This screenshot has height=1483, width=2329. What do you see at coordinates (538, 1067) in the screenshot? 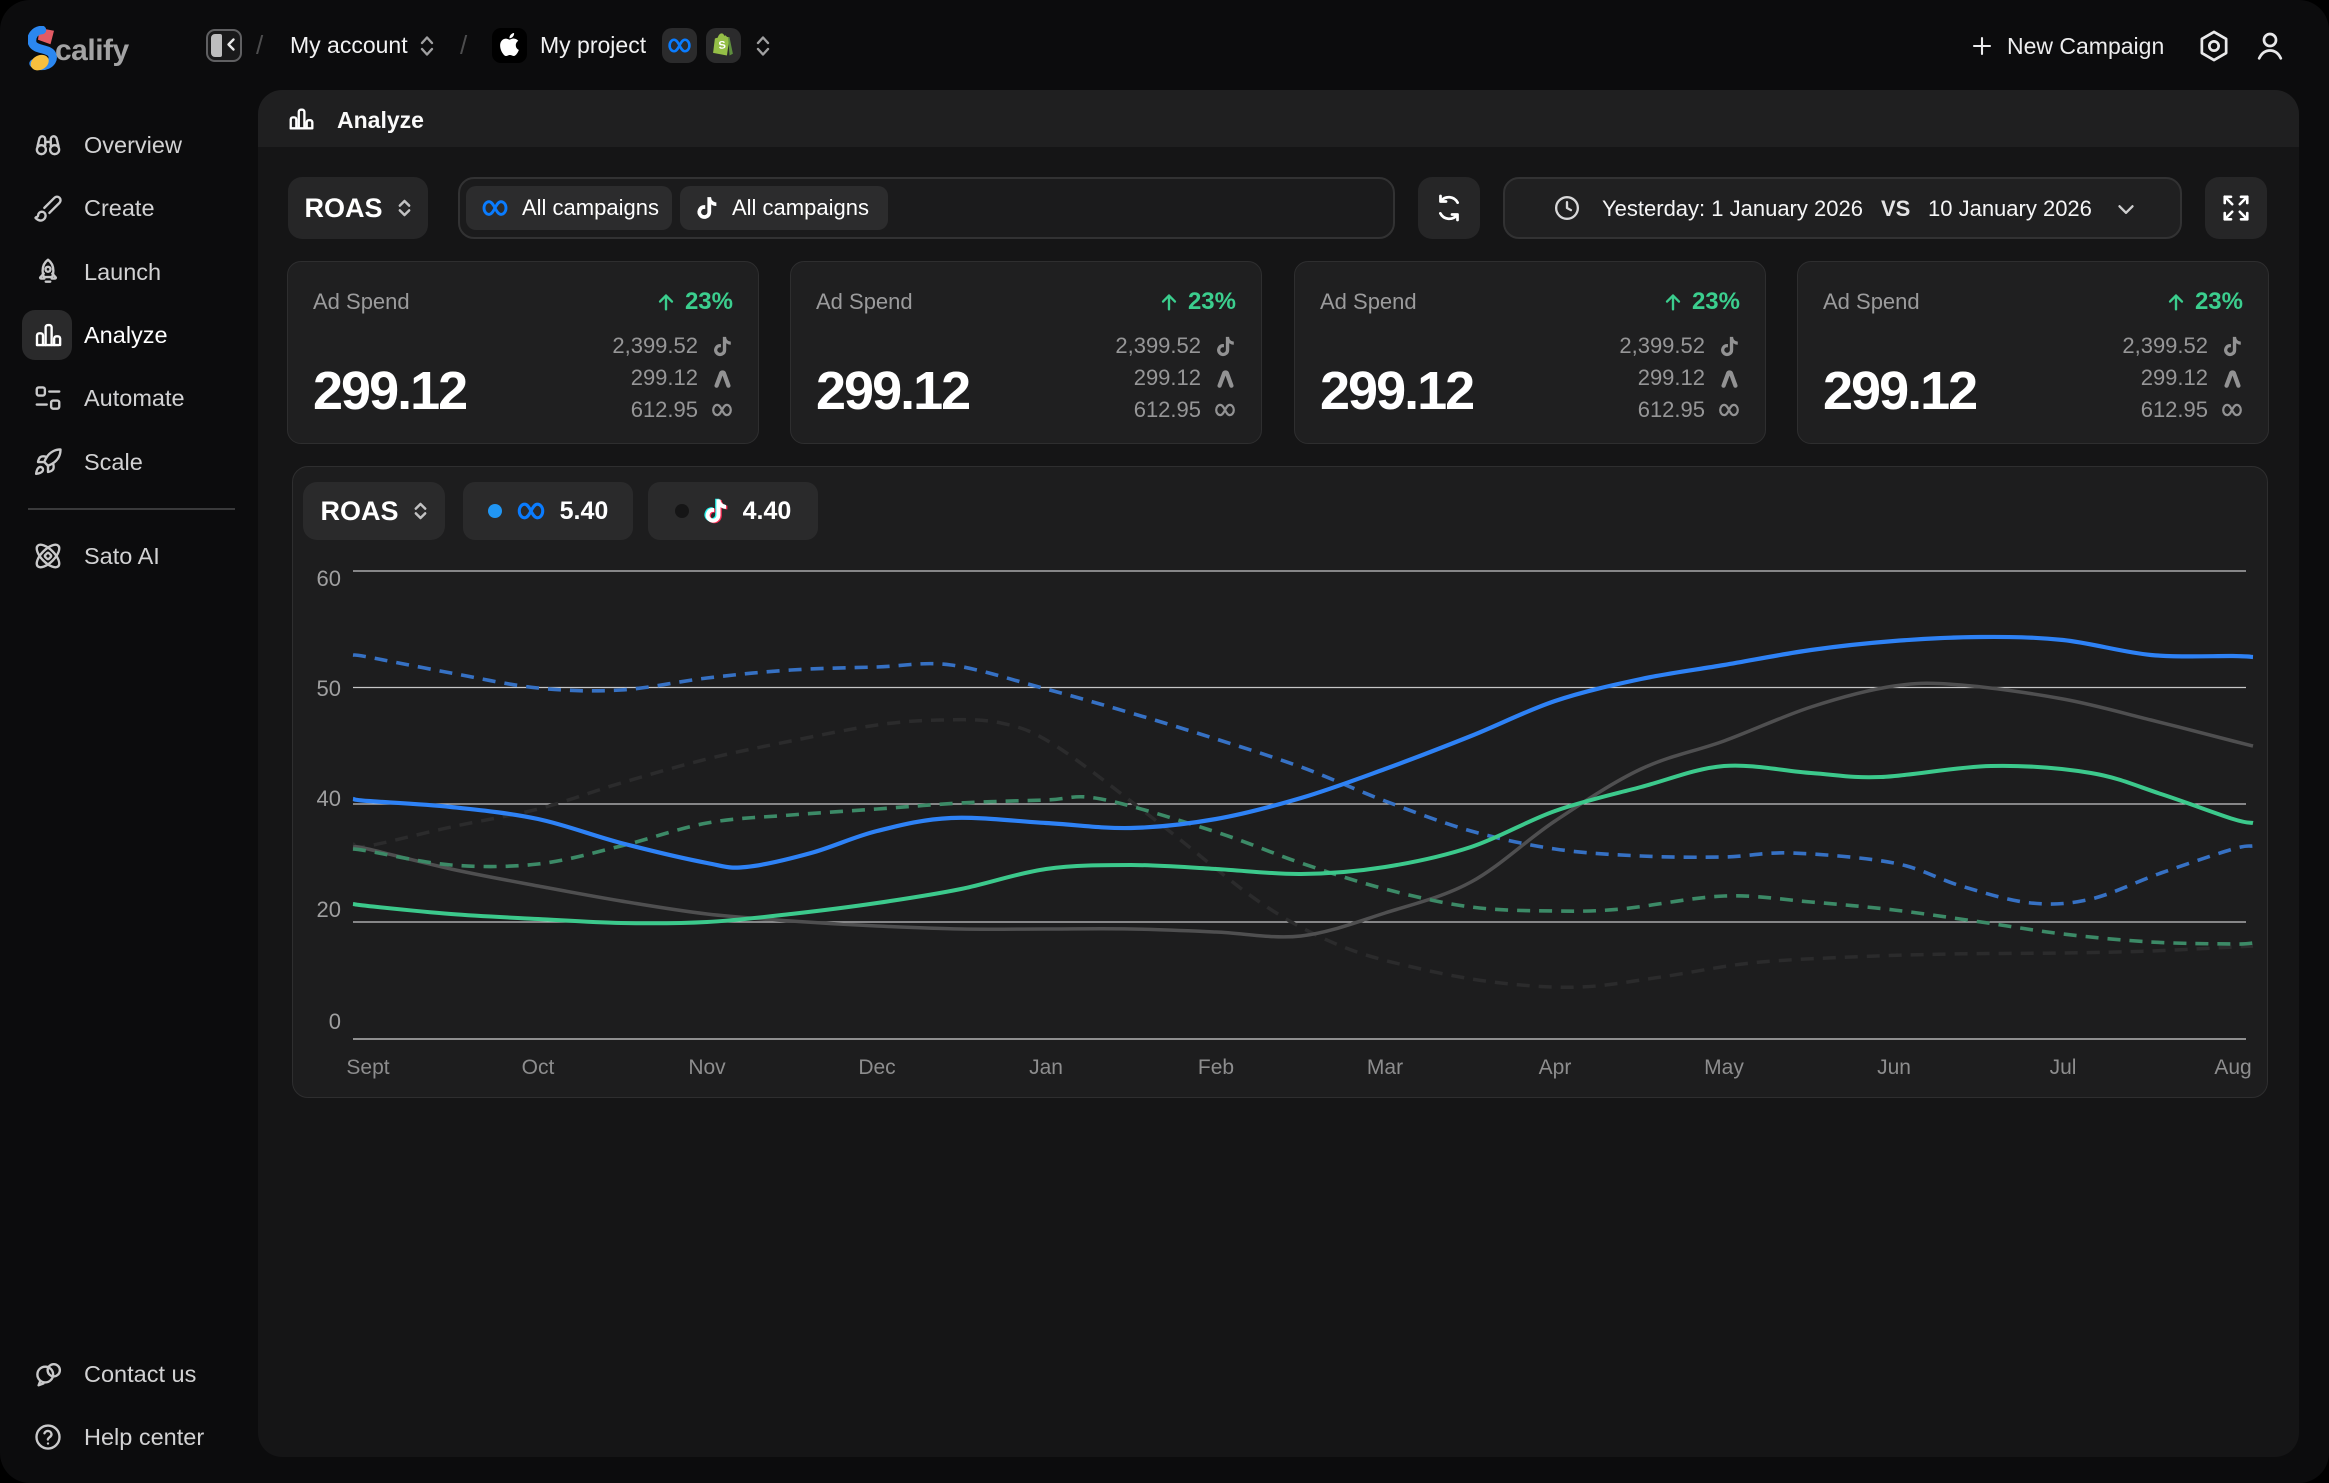
I see `svg-text: Oct` at bounding box center [538, 1067].